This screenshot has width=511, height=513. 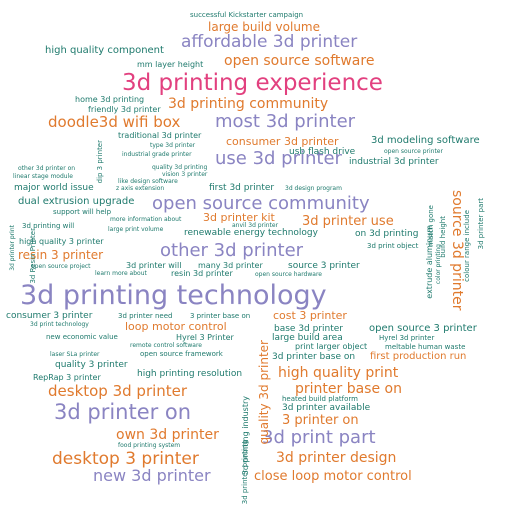 What do you see at coordinates (76, 201) in the screenshot?
I see `word-dual-extrusion-upgrade: dual extrusion upgrade` at bounding box center [76, 201].